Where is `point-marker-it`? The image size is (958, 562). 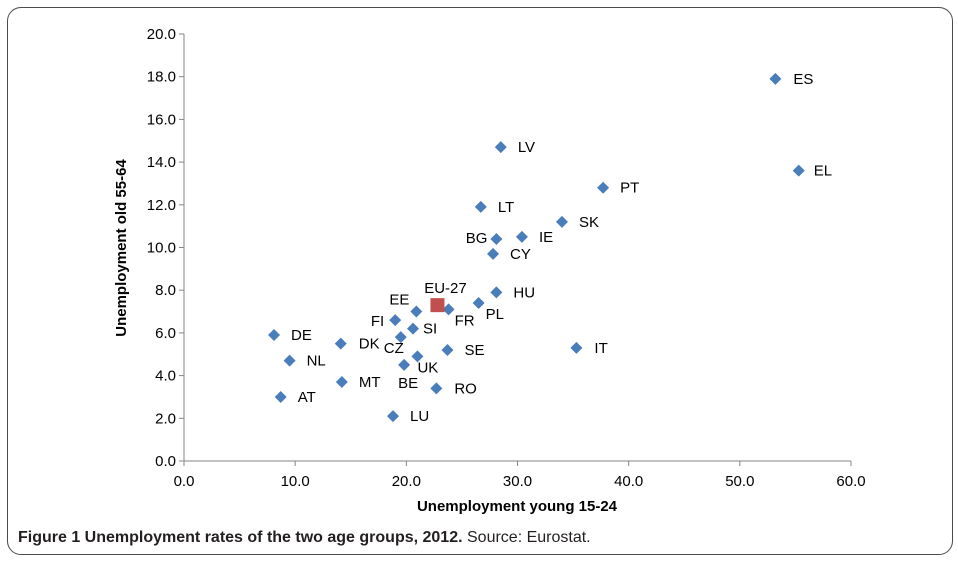 point-marker-it is located at coordinates (576, 347).